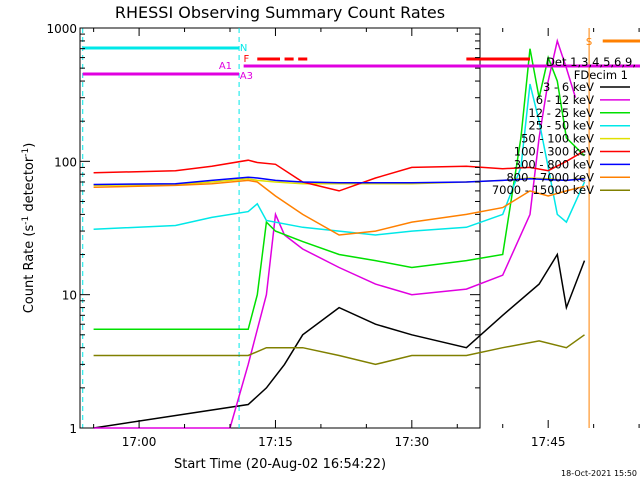 The image size is (640, 480). I want to click on y-tick-label: 100, so click(65, 162).